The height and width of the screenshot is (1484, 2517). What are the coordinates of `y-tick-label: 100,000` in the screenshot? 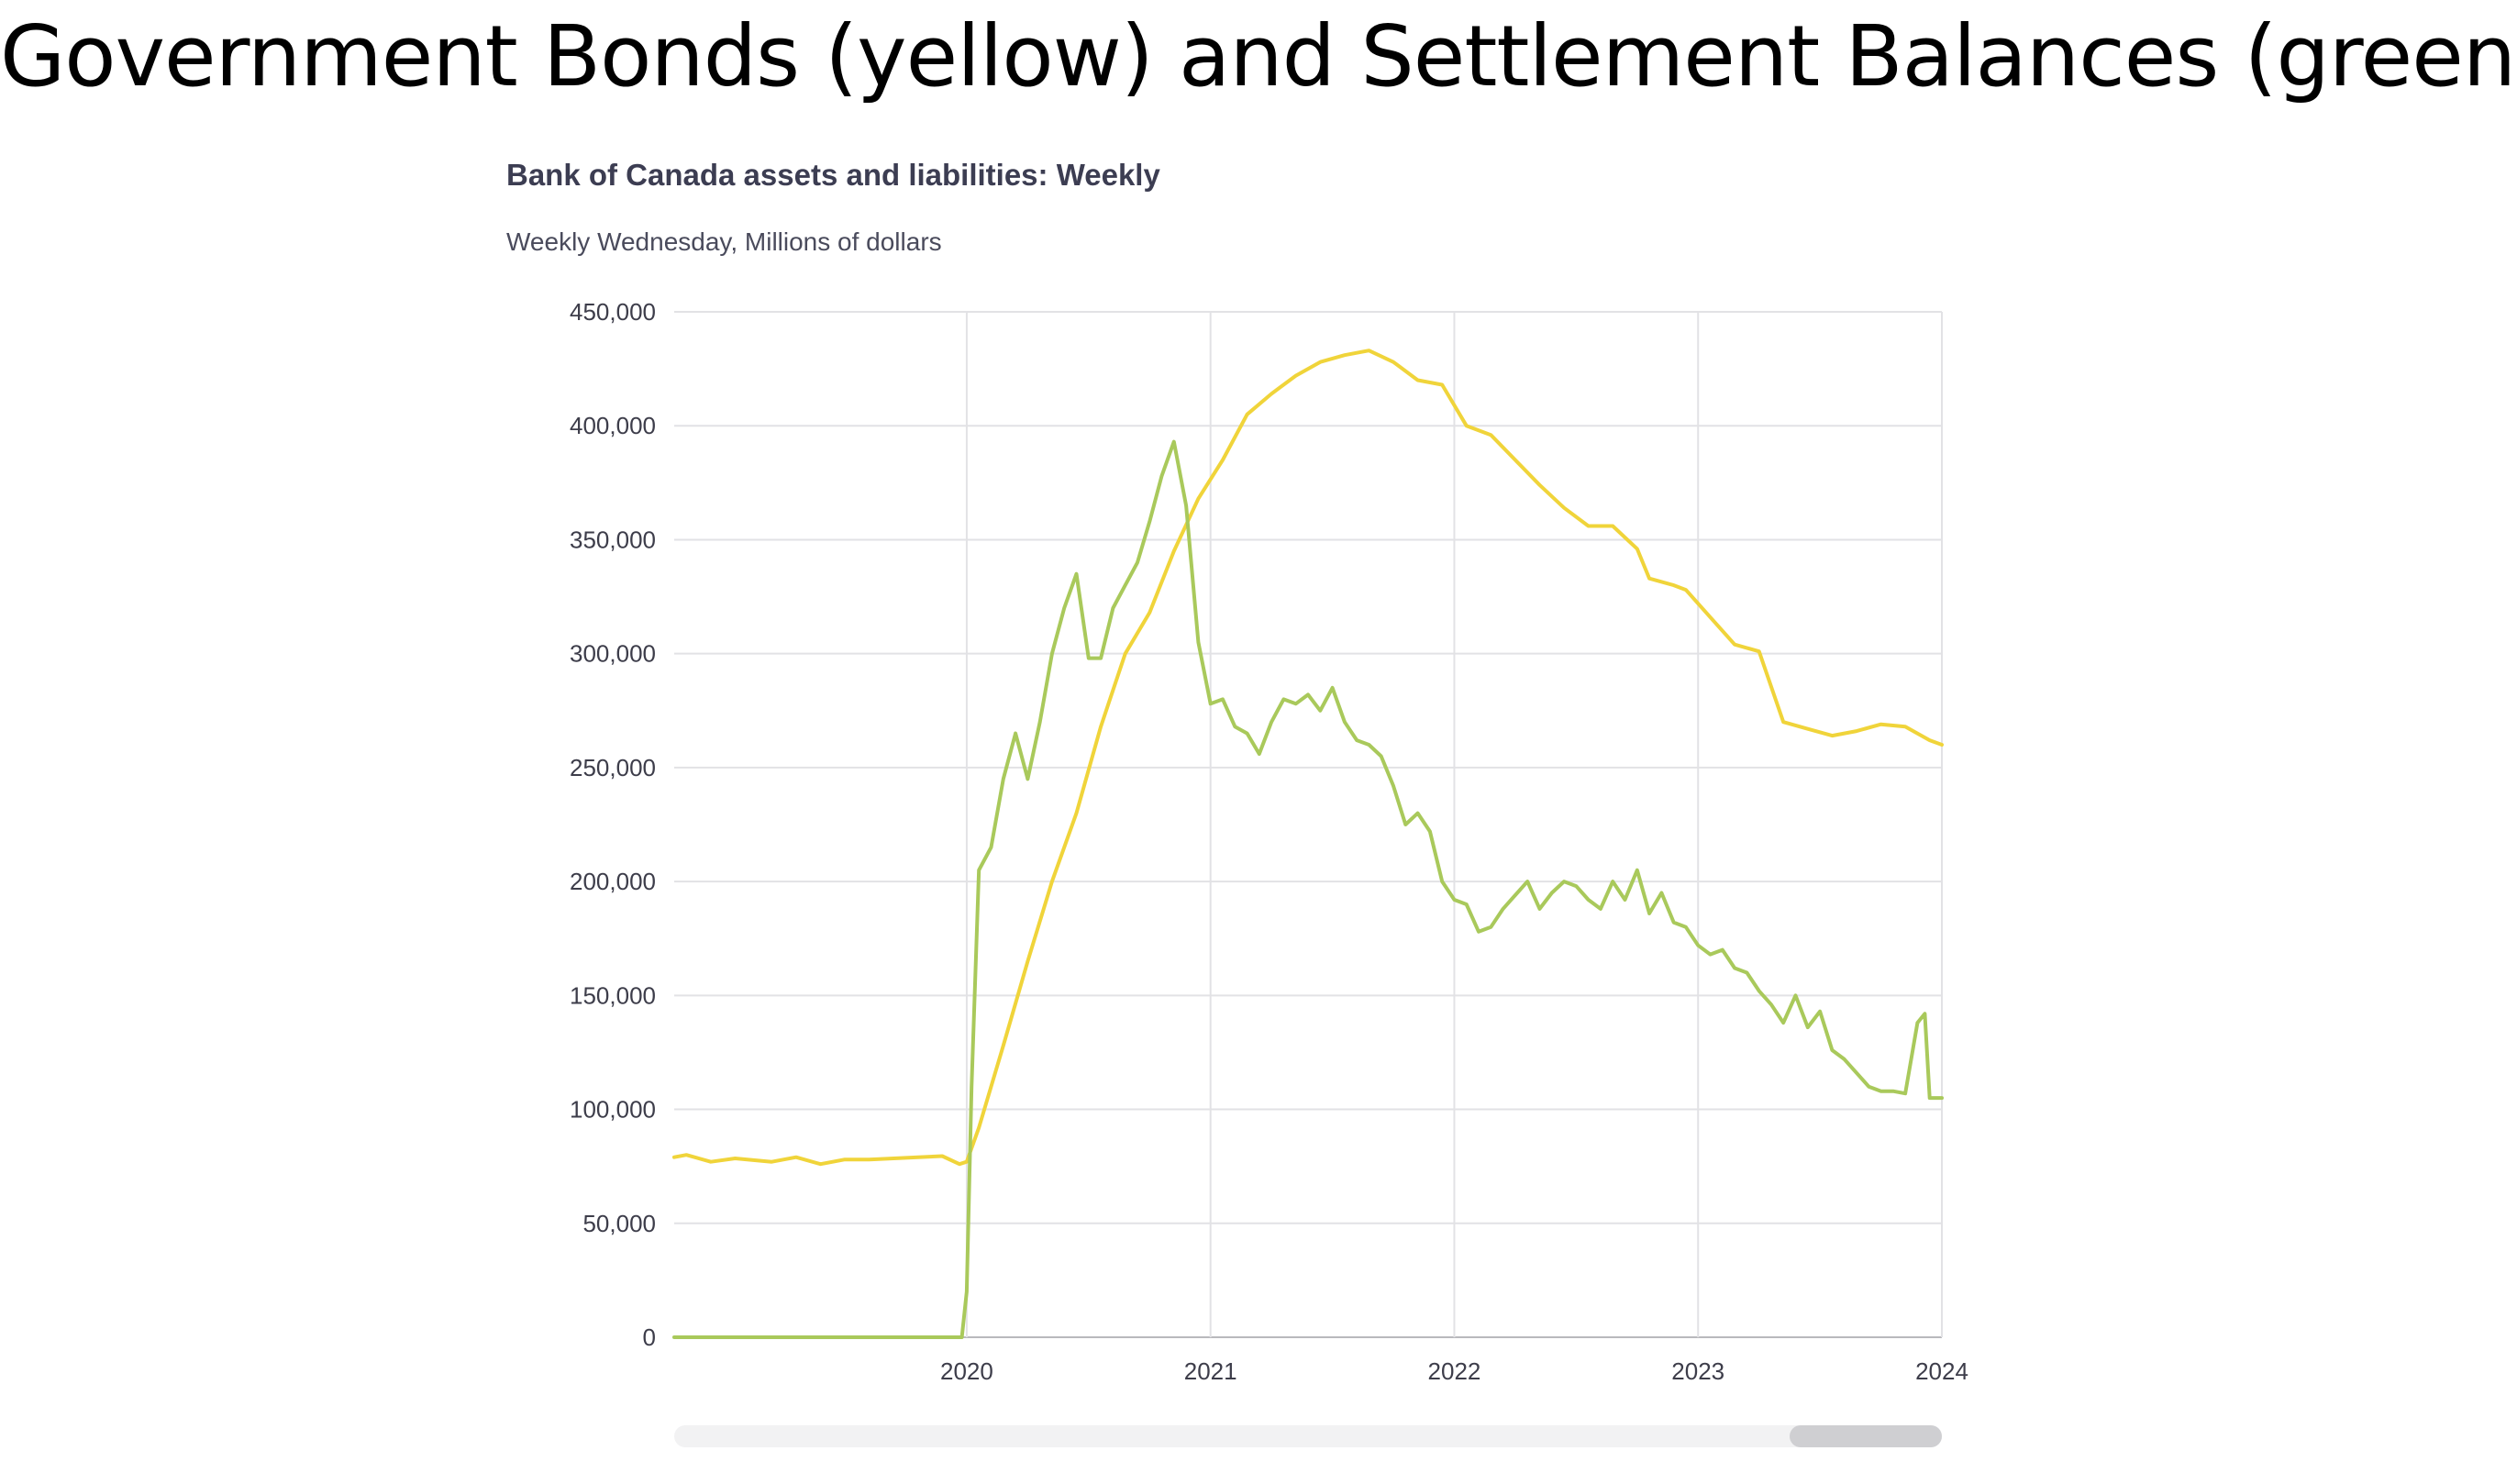 It's located at (613, 1110).